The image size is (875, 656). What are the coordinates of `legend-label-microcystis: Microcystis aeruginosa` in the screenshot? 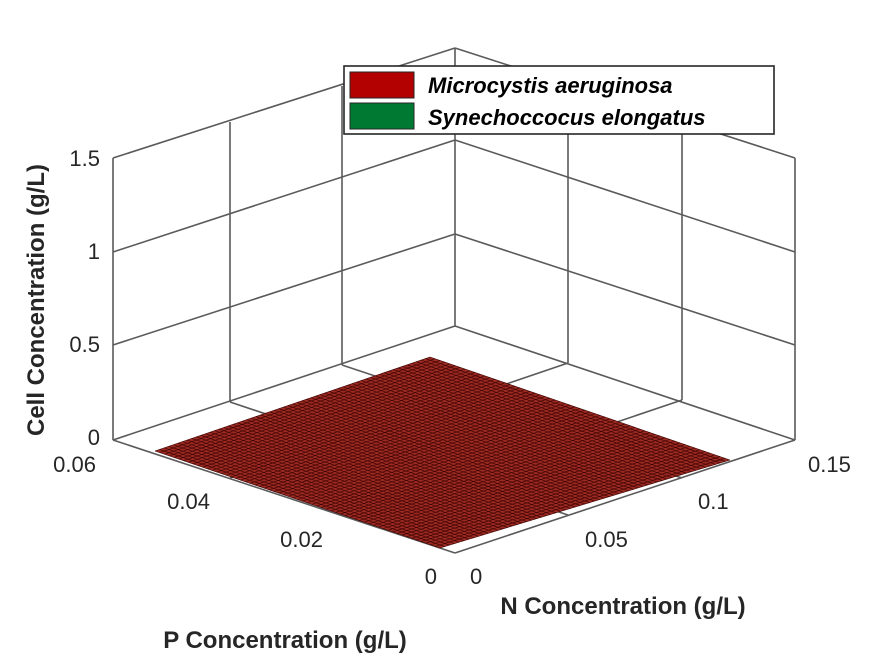 It's located at (550, 85).